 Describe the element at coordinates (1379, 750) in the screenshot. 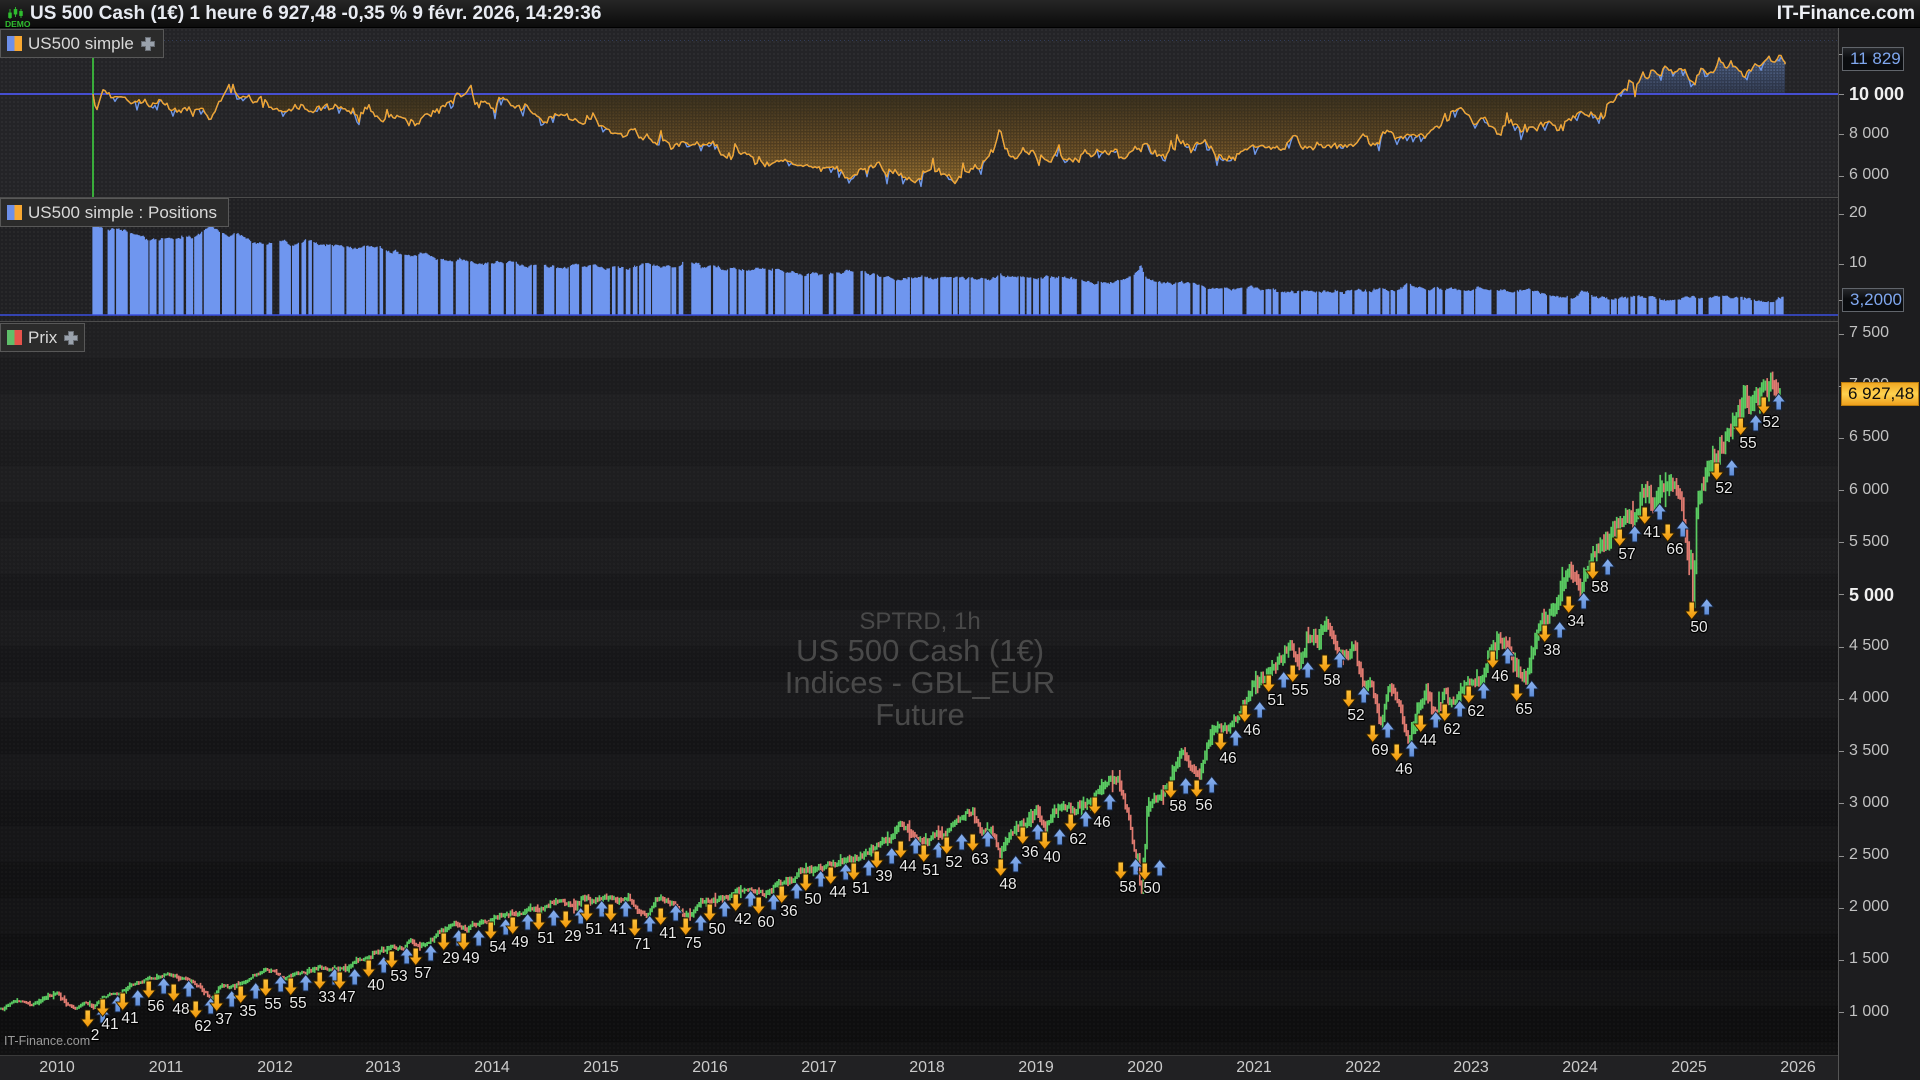

I see `svg-text: 69` at that location.